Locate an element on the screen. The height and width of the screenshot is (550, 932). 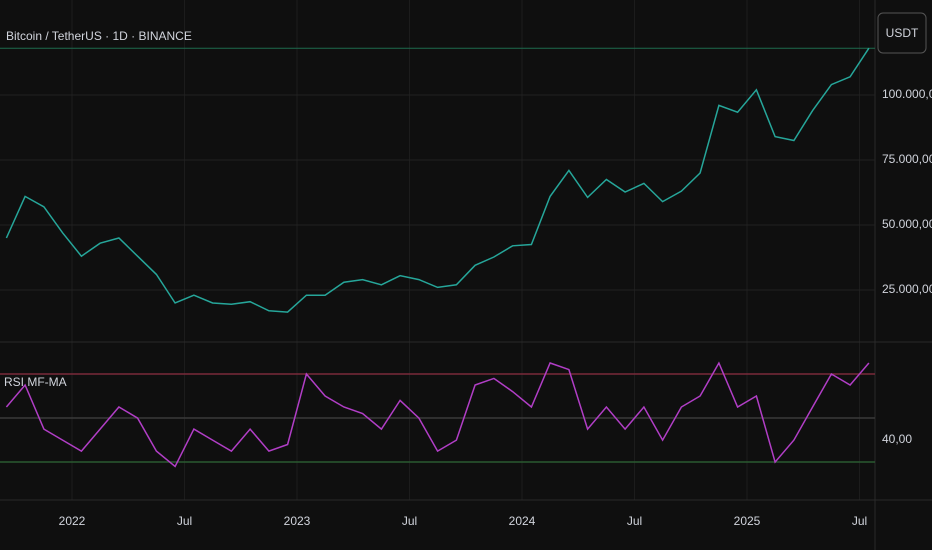
x-tick-label: 2025 is located at coordinates (747, 521).